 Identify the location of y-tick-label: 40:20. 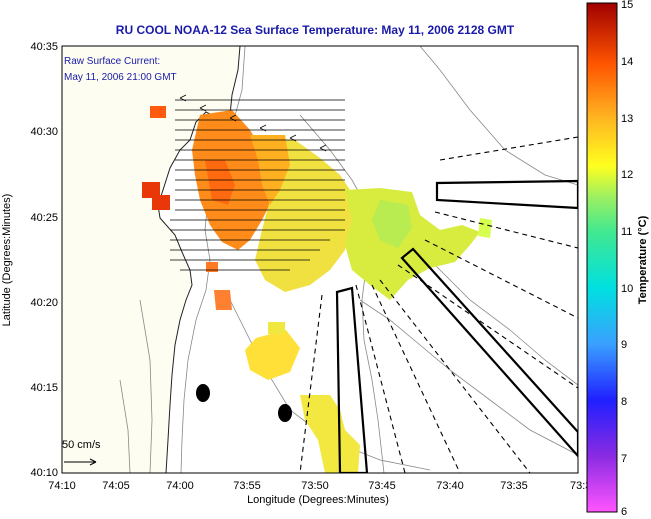
(44, 303).